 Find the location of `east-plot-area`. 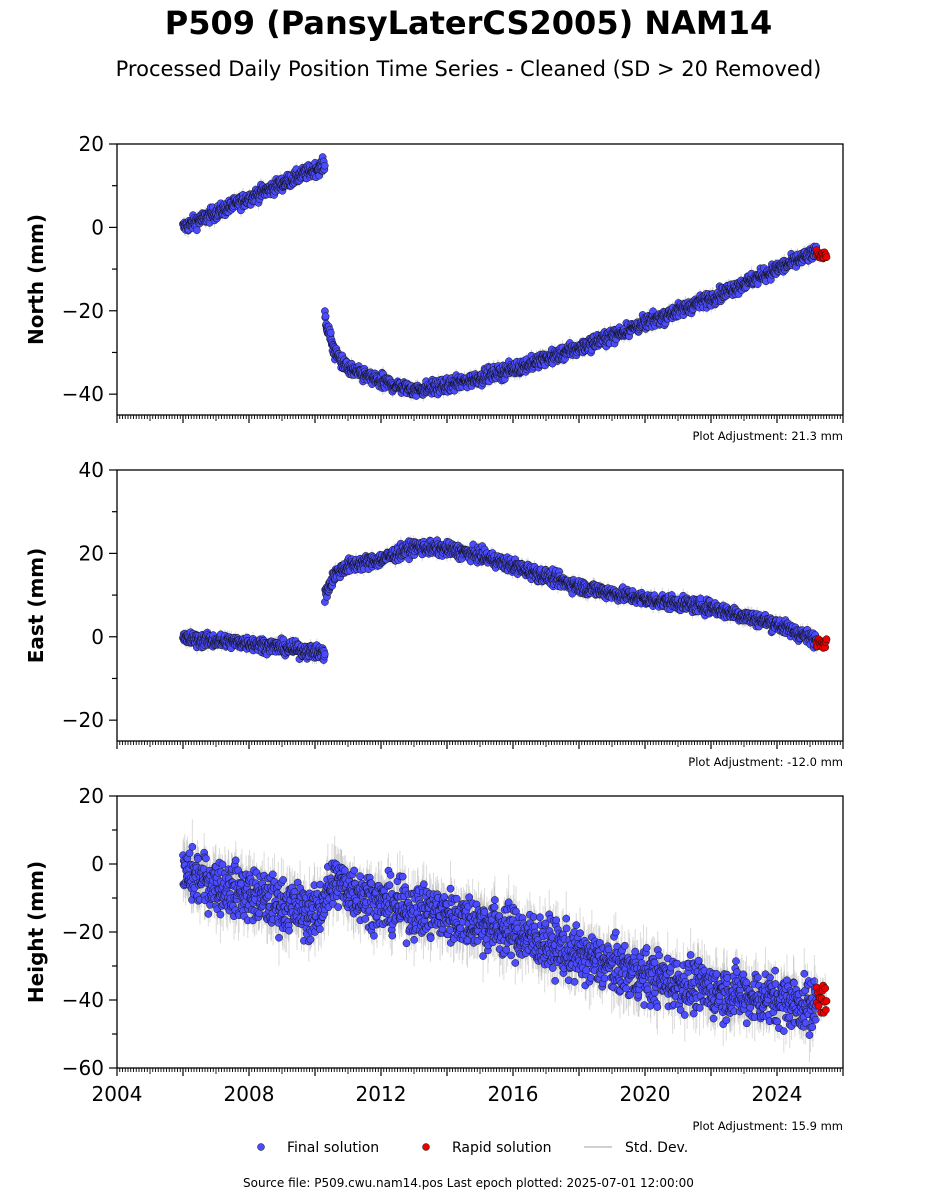

east-plot-area is located at coordinates (505, 600).